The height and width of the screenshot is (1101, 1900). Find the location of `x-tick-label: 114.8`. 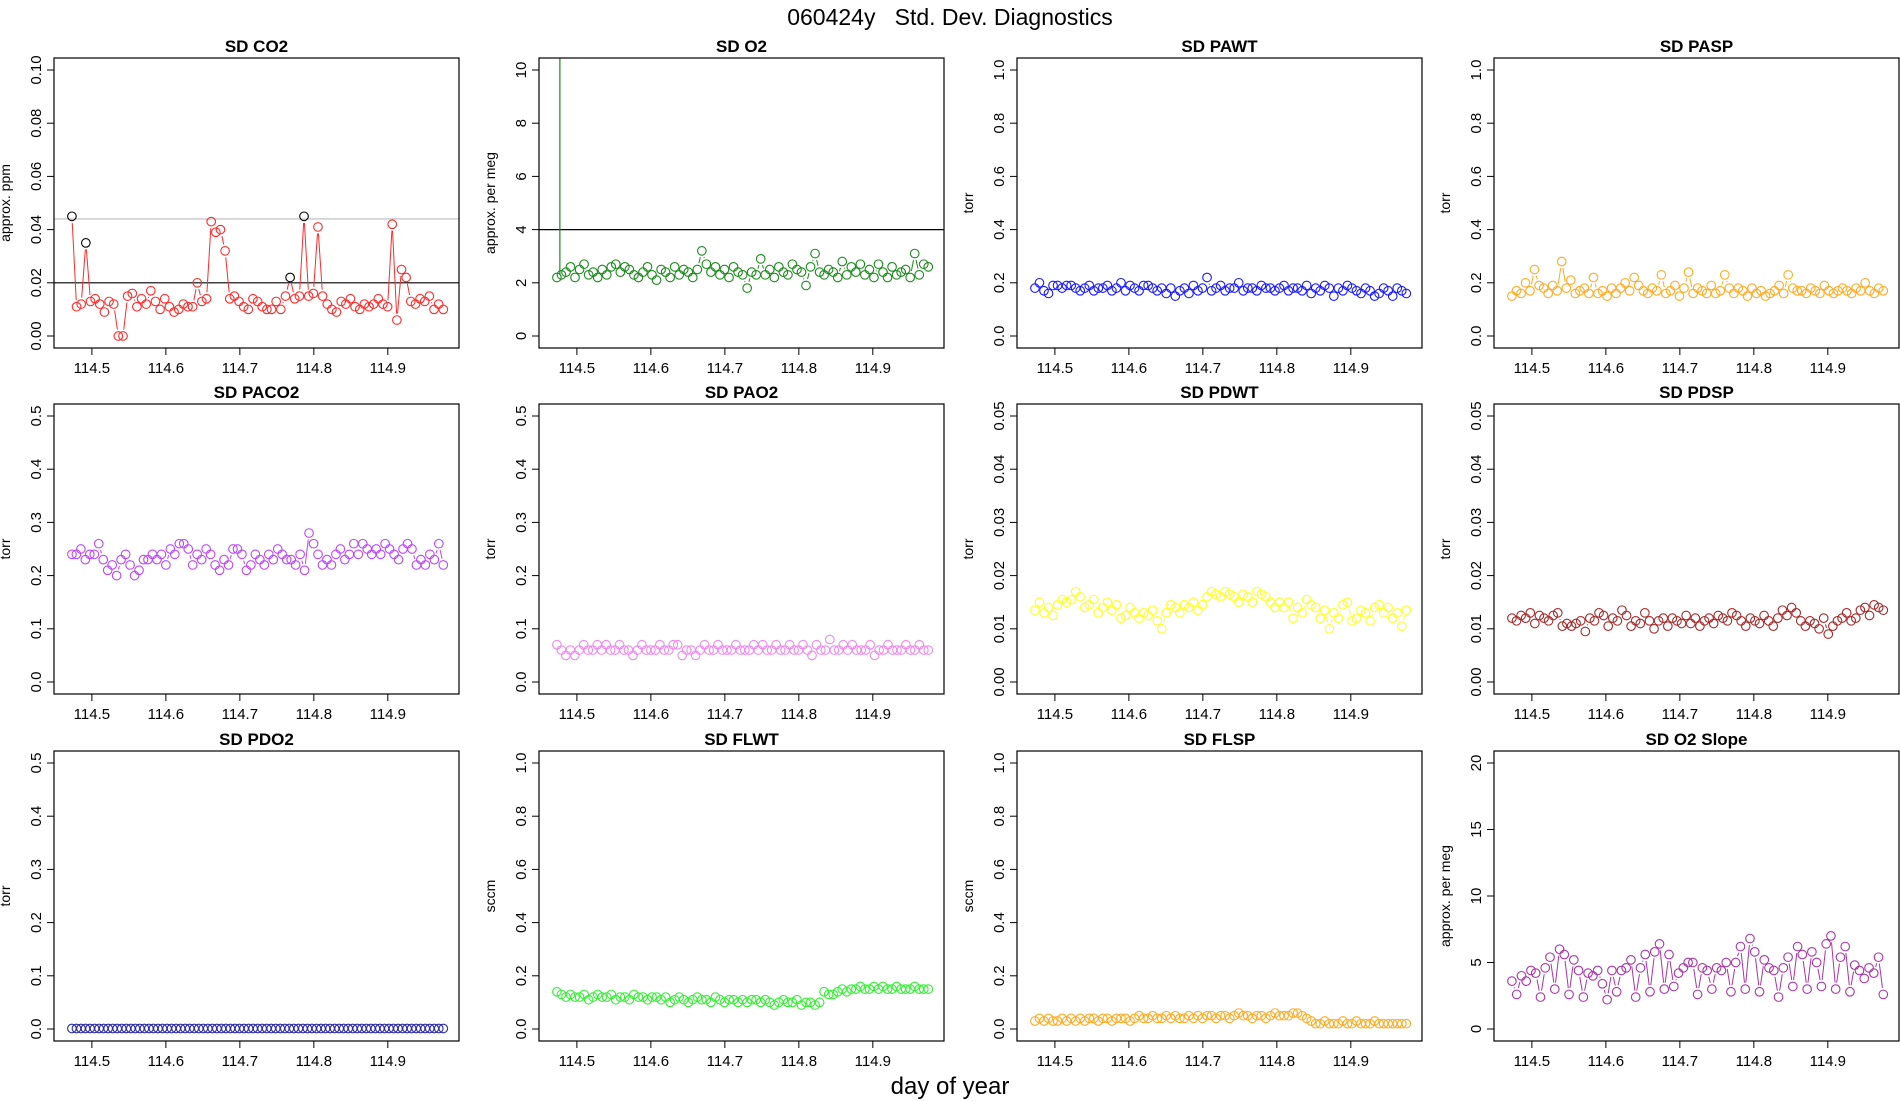

x-tick-label: 114.8 is located at coordinates (1754, 1061).